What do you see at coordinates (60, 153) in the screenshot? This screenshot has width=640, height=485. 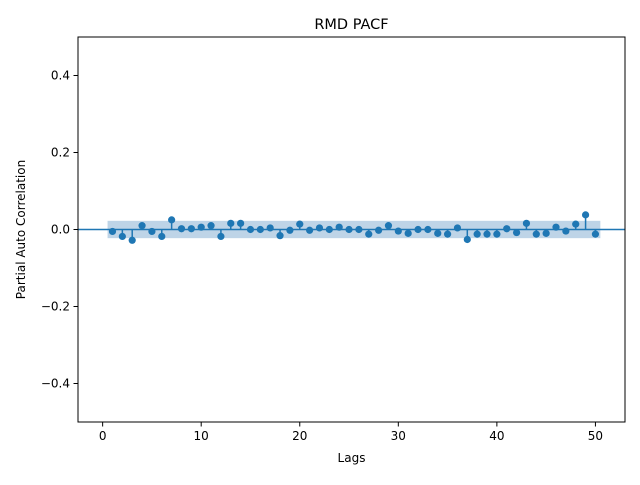 I see `y-tick-label: 0.2` at bounding box center [60, 153].